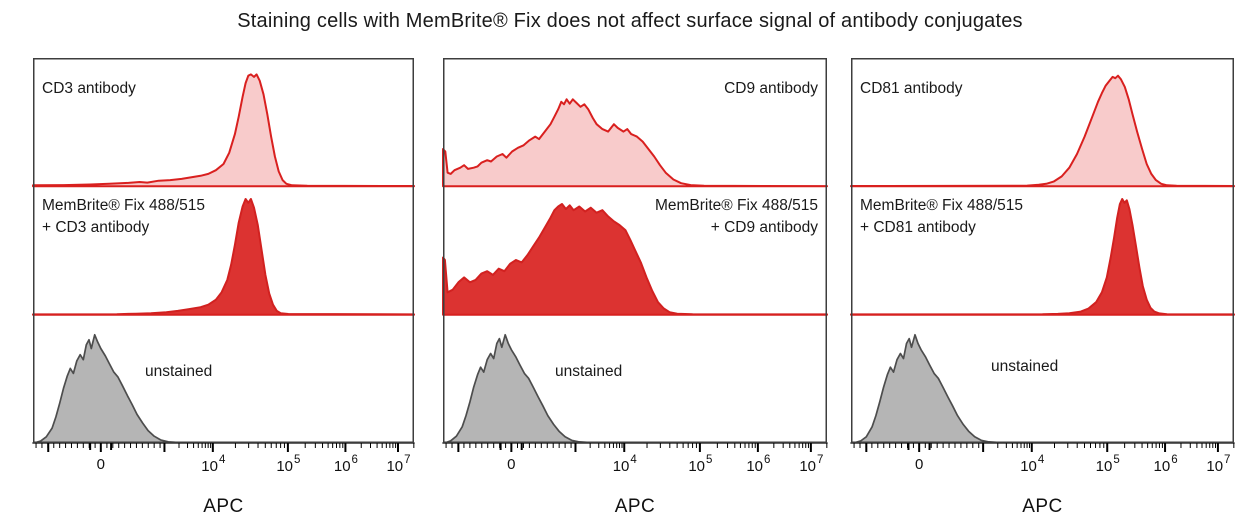  I want to click on histogram-curve-cd3-row2, so click(223, 257).